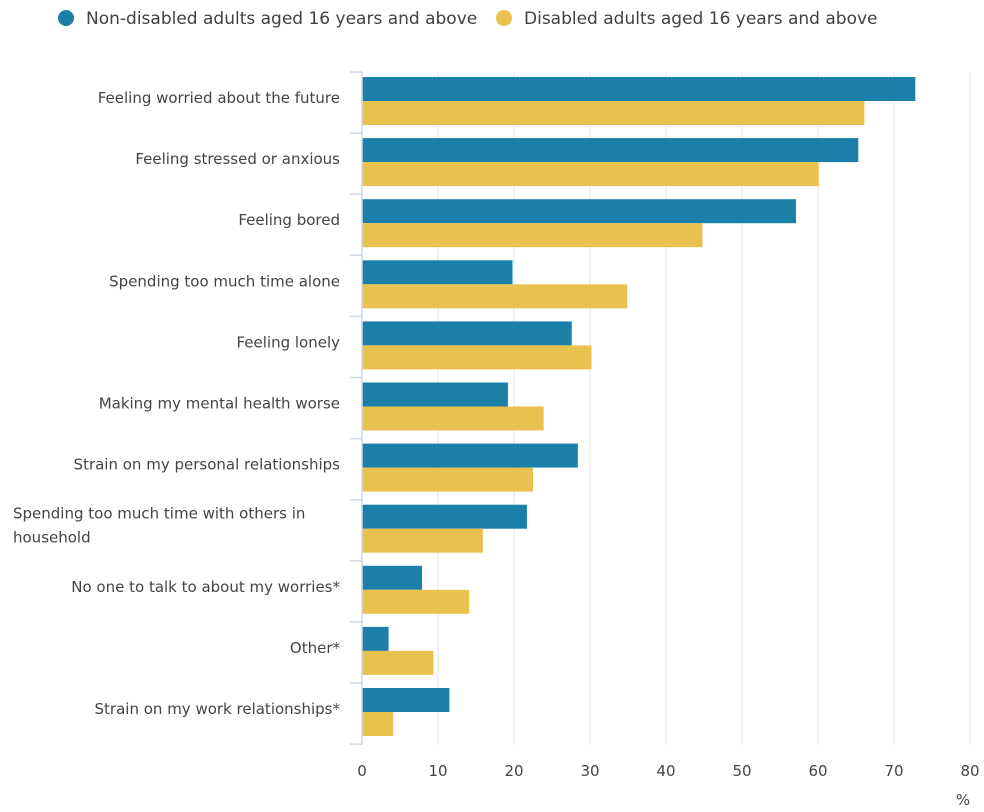 This screenshot has width=984, height=812. Describe the element at coordinates (289, 220) in the screenshot. I see `category-label: Feeling bored` at that location.